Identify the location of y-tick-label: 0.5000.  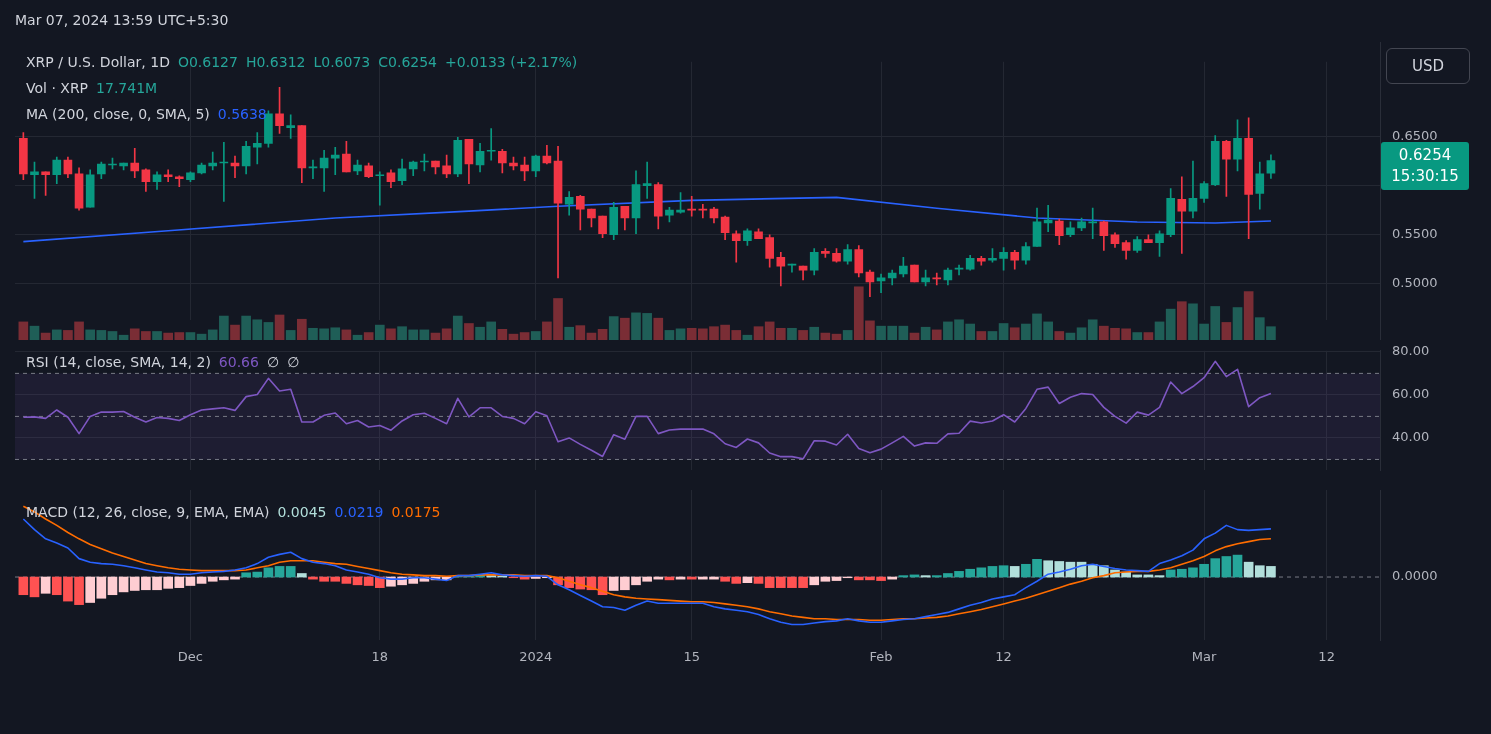
(1415, 283).